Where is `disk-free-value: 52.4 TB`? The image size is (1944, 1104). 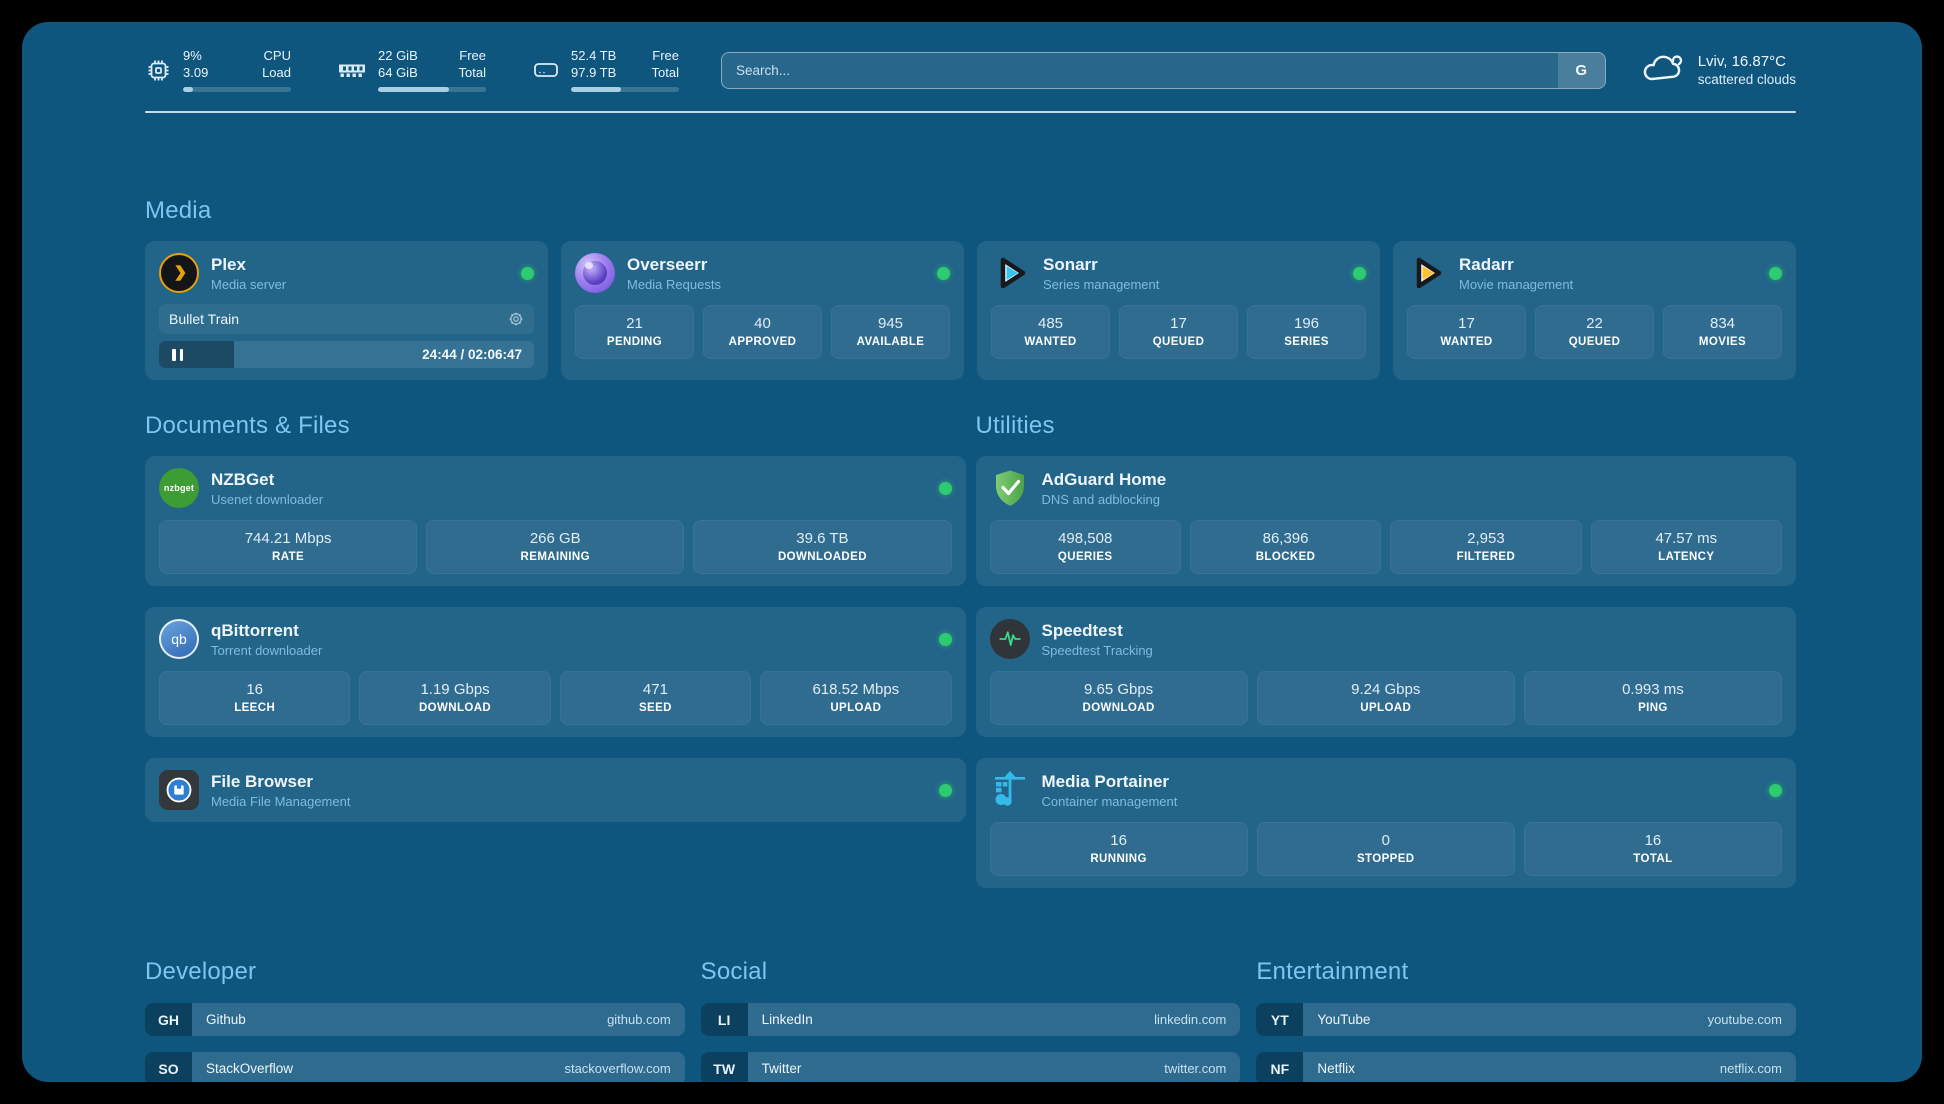 disk-free-value: 52.4 TB is located at coordinates (594, 56).